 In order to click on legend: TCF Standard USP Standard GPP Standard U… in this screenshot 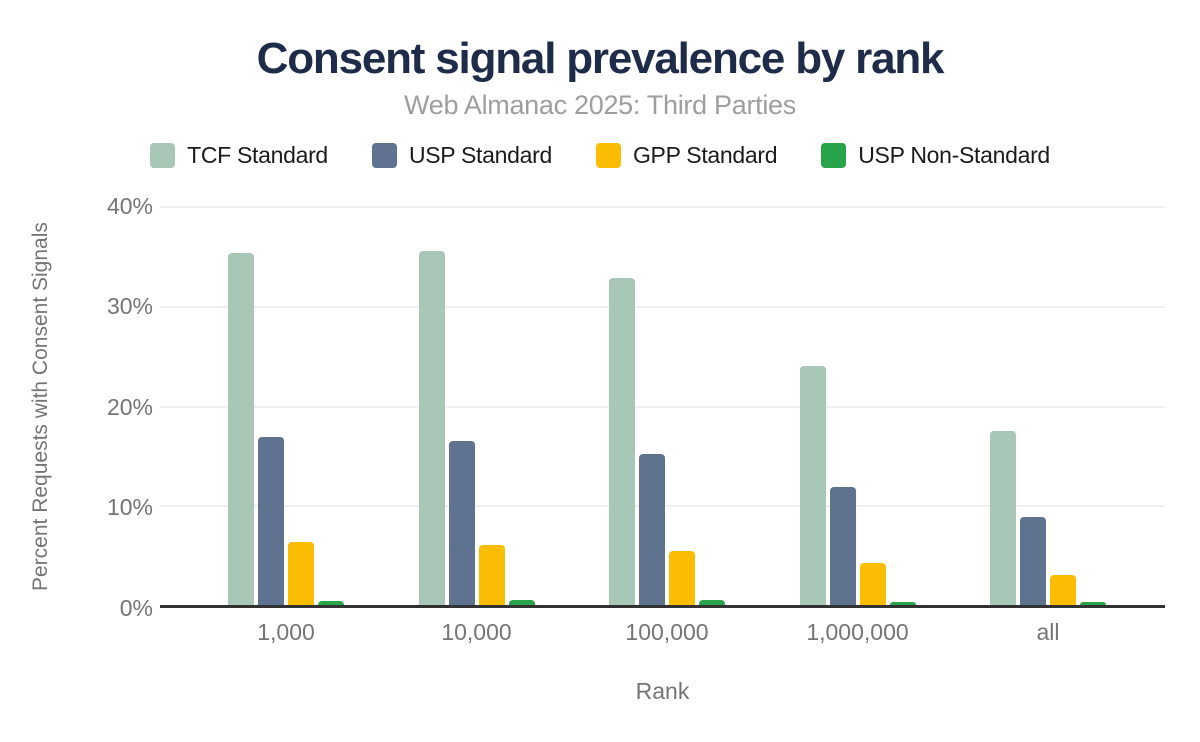, I will do `click(600, 155)`.